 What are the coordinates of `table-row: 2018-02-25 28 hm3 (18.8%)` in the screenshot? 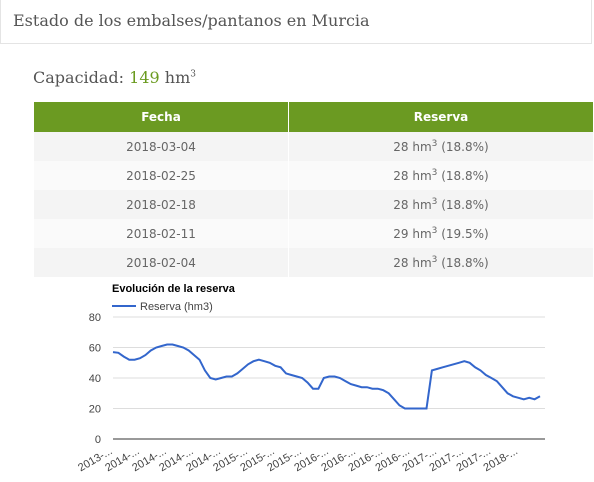 It's located at (314, 175).